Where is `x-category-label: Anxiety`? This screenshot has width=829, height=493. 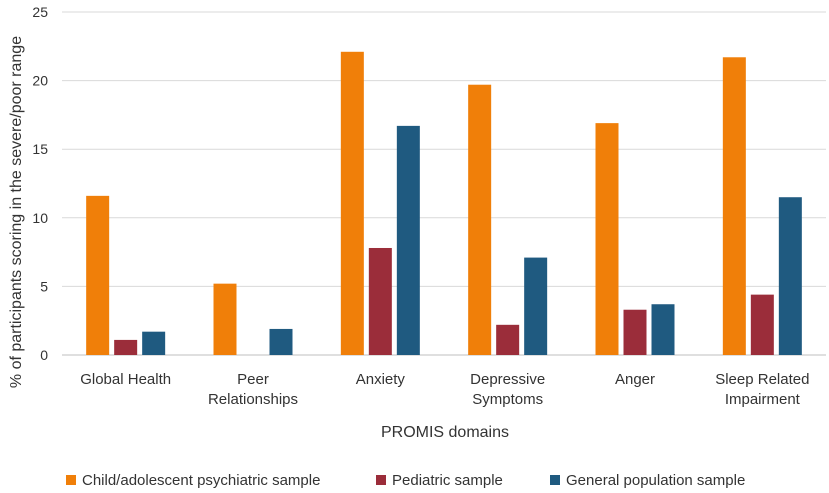
x-category-label: Anxiety is located at coordinates (381, 379).